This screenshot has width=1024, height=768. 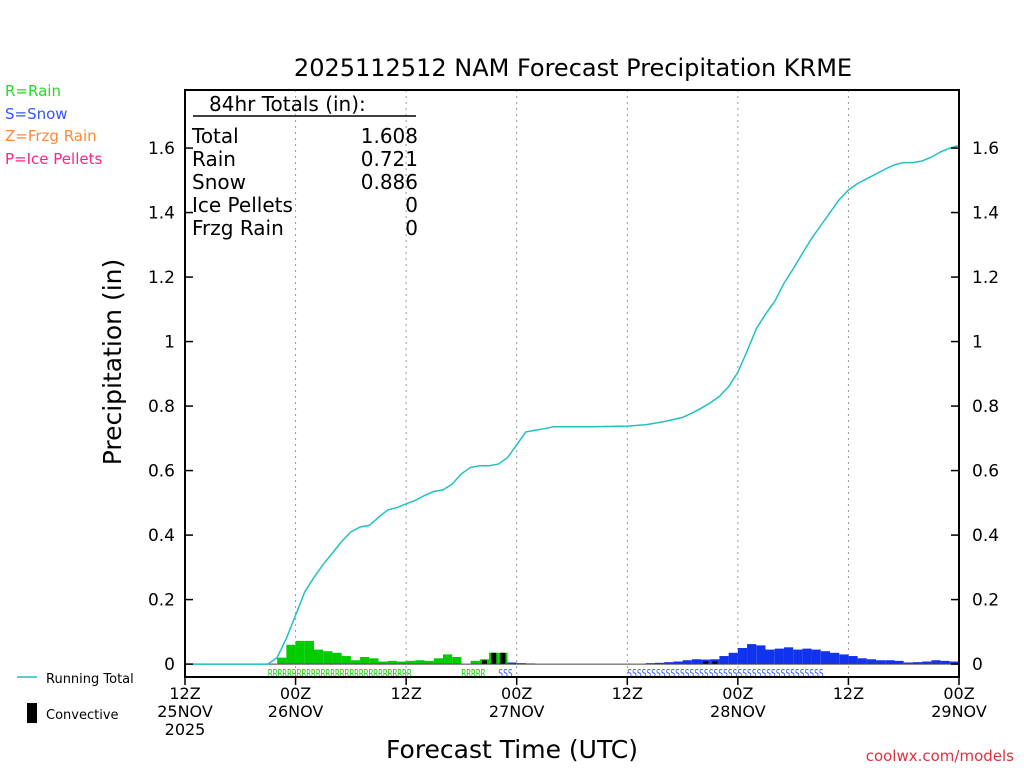 What do you see at coordinates (977, 343) in the screenshot?
I see `y-tick-label-right: 1` at bounding box center [977, 343].